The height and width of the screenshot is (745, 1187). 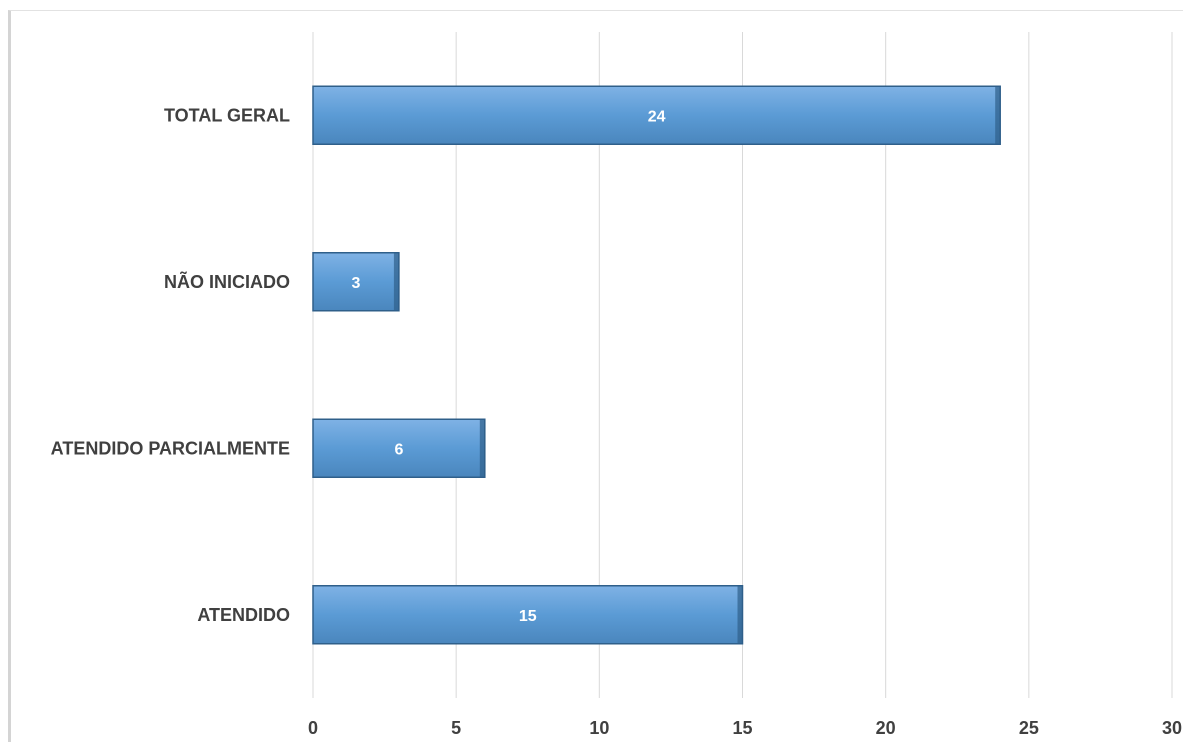 What do you see at coordinates (1172, 728) in the screenshot?
I see `x-tick-label: 30` at bounding box center [1172, 728].